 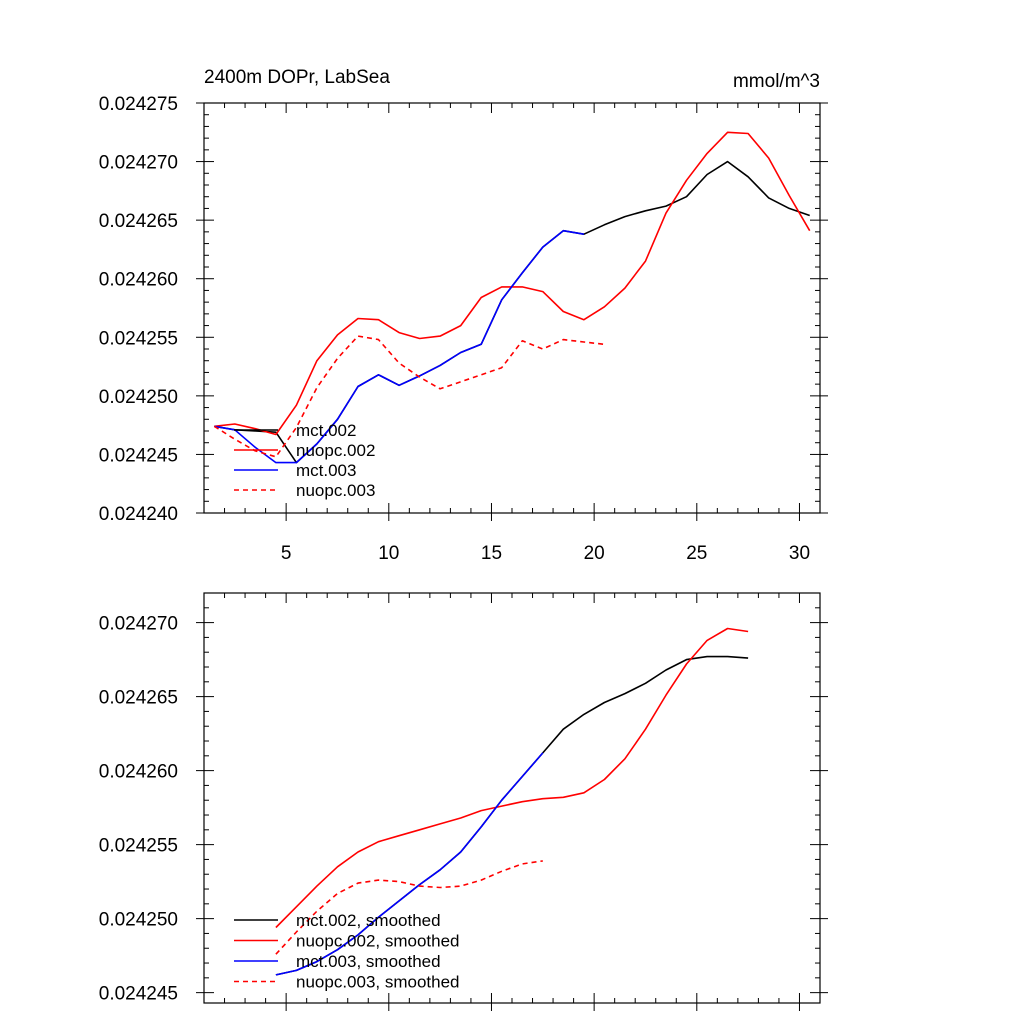 I want to click on top-y-tick-label: 0.024260, so click(x=138, y=280).